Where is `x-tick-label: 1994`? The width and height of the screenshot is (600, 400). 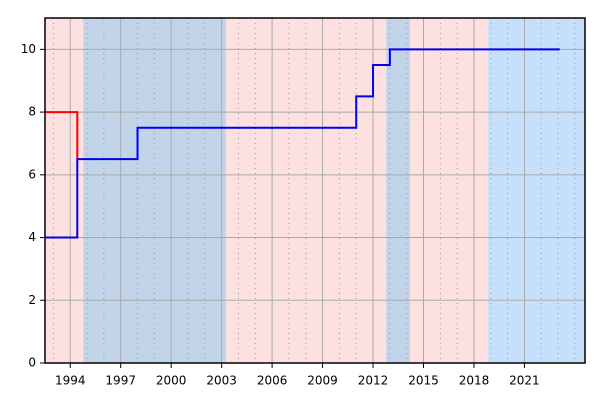
x-tick-label: 1994 is located at coordinates (70, 381).